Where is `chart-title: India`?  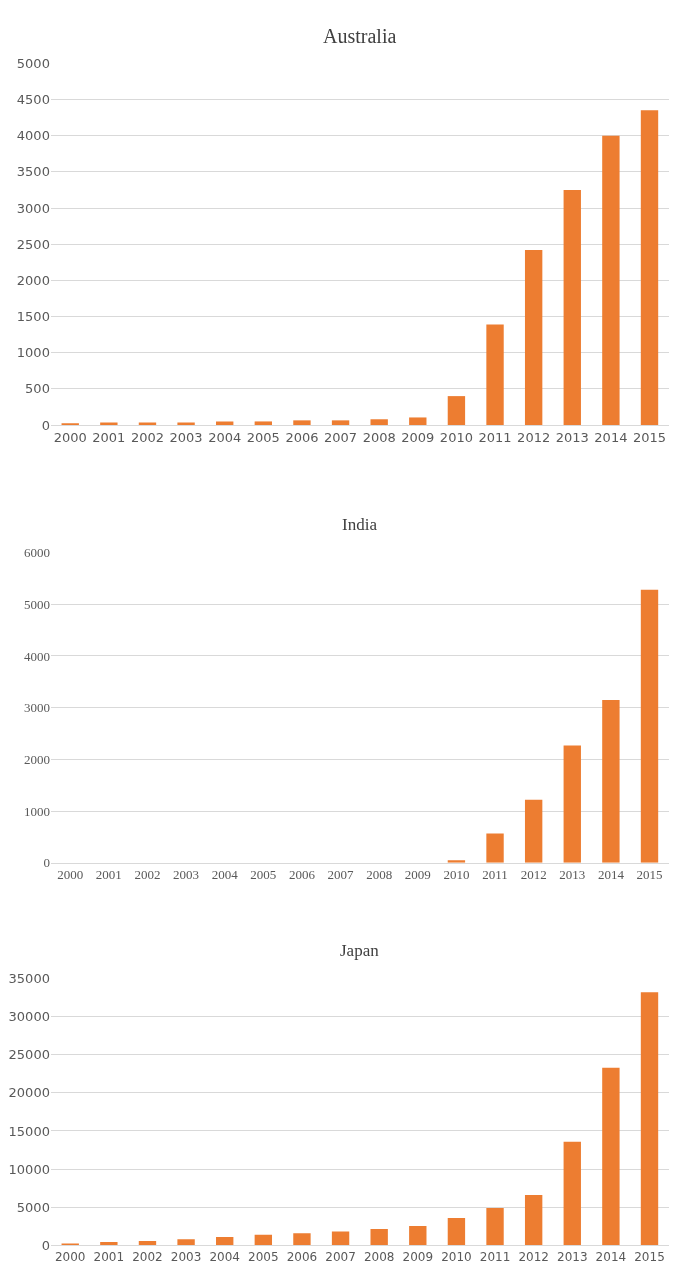 chart-title: India is located at coordinates (360, 524).